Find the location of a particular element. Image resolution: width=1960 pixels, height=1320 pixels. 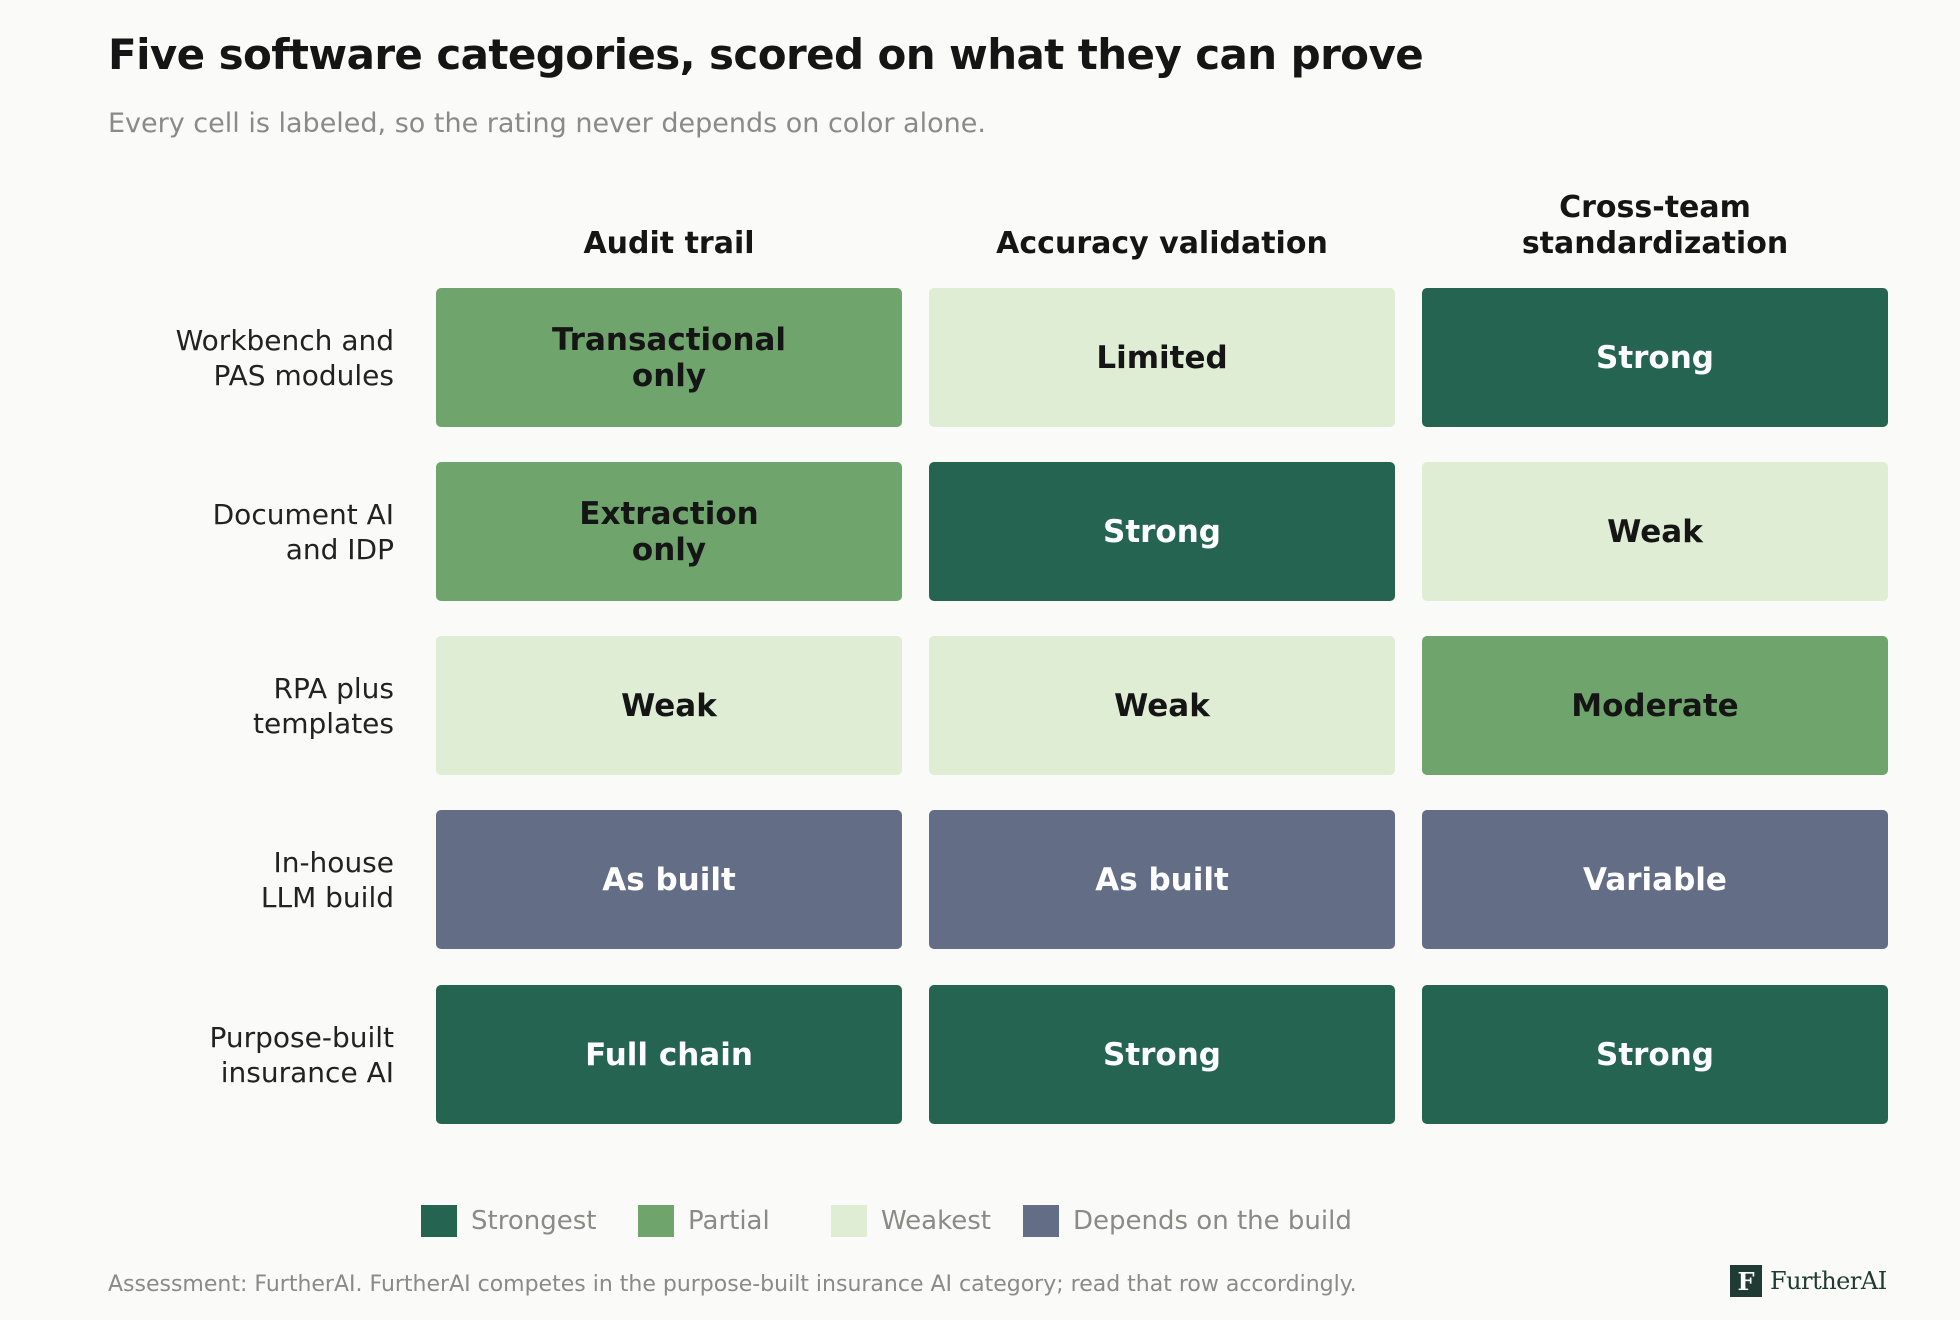

legend-item: Partial is located at coordinates (704, 1221).